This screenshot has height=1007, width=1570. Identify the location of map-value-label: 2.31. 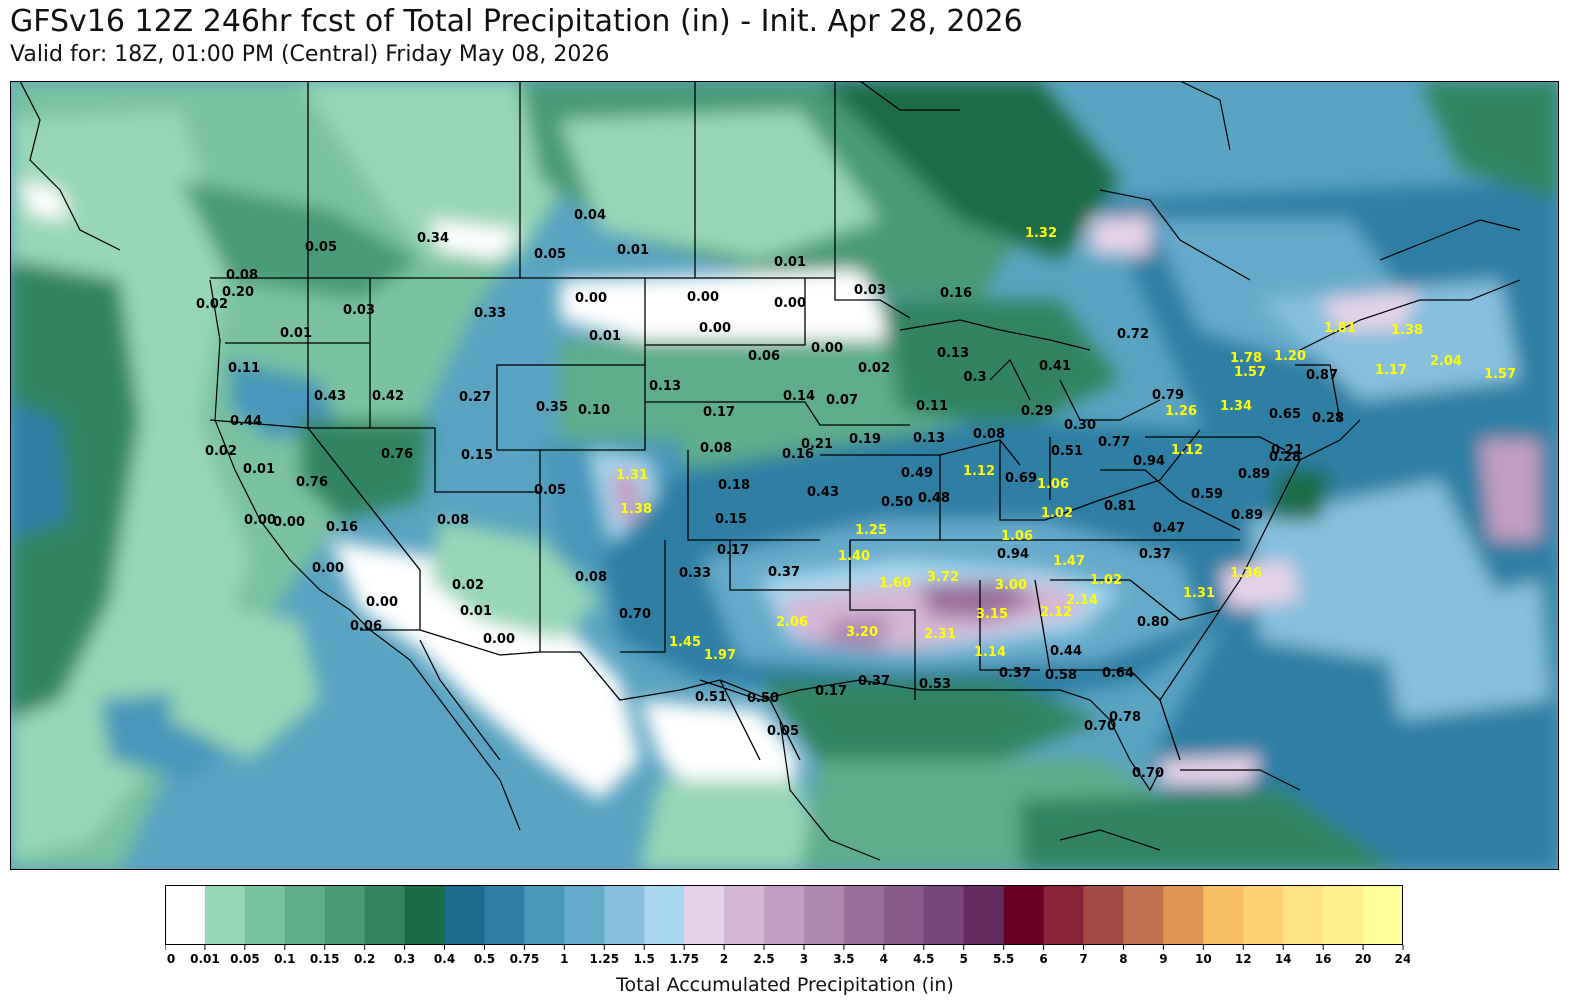
(940, 634).